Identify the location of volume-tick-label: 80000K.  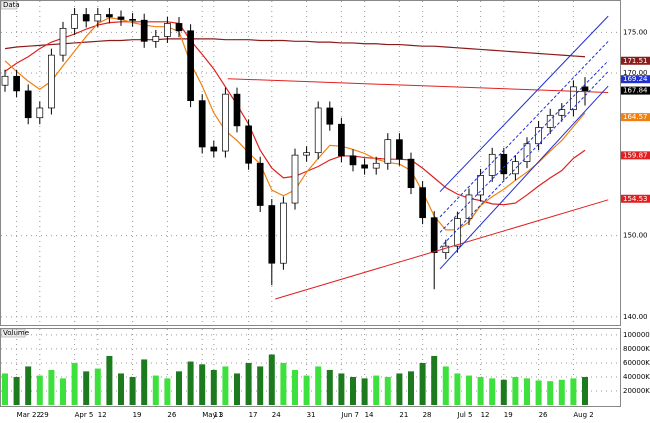
(636, 349).